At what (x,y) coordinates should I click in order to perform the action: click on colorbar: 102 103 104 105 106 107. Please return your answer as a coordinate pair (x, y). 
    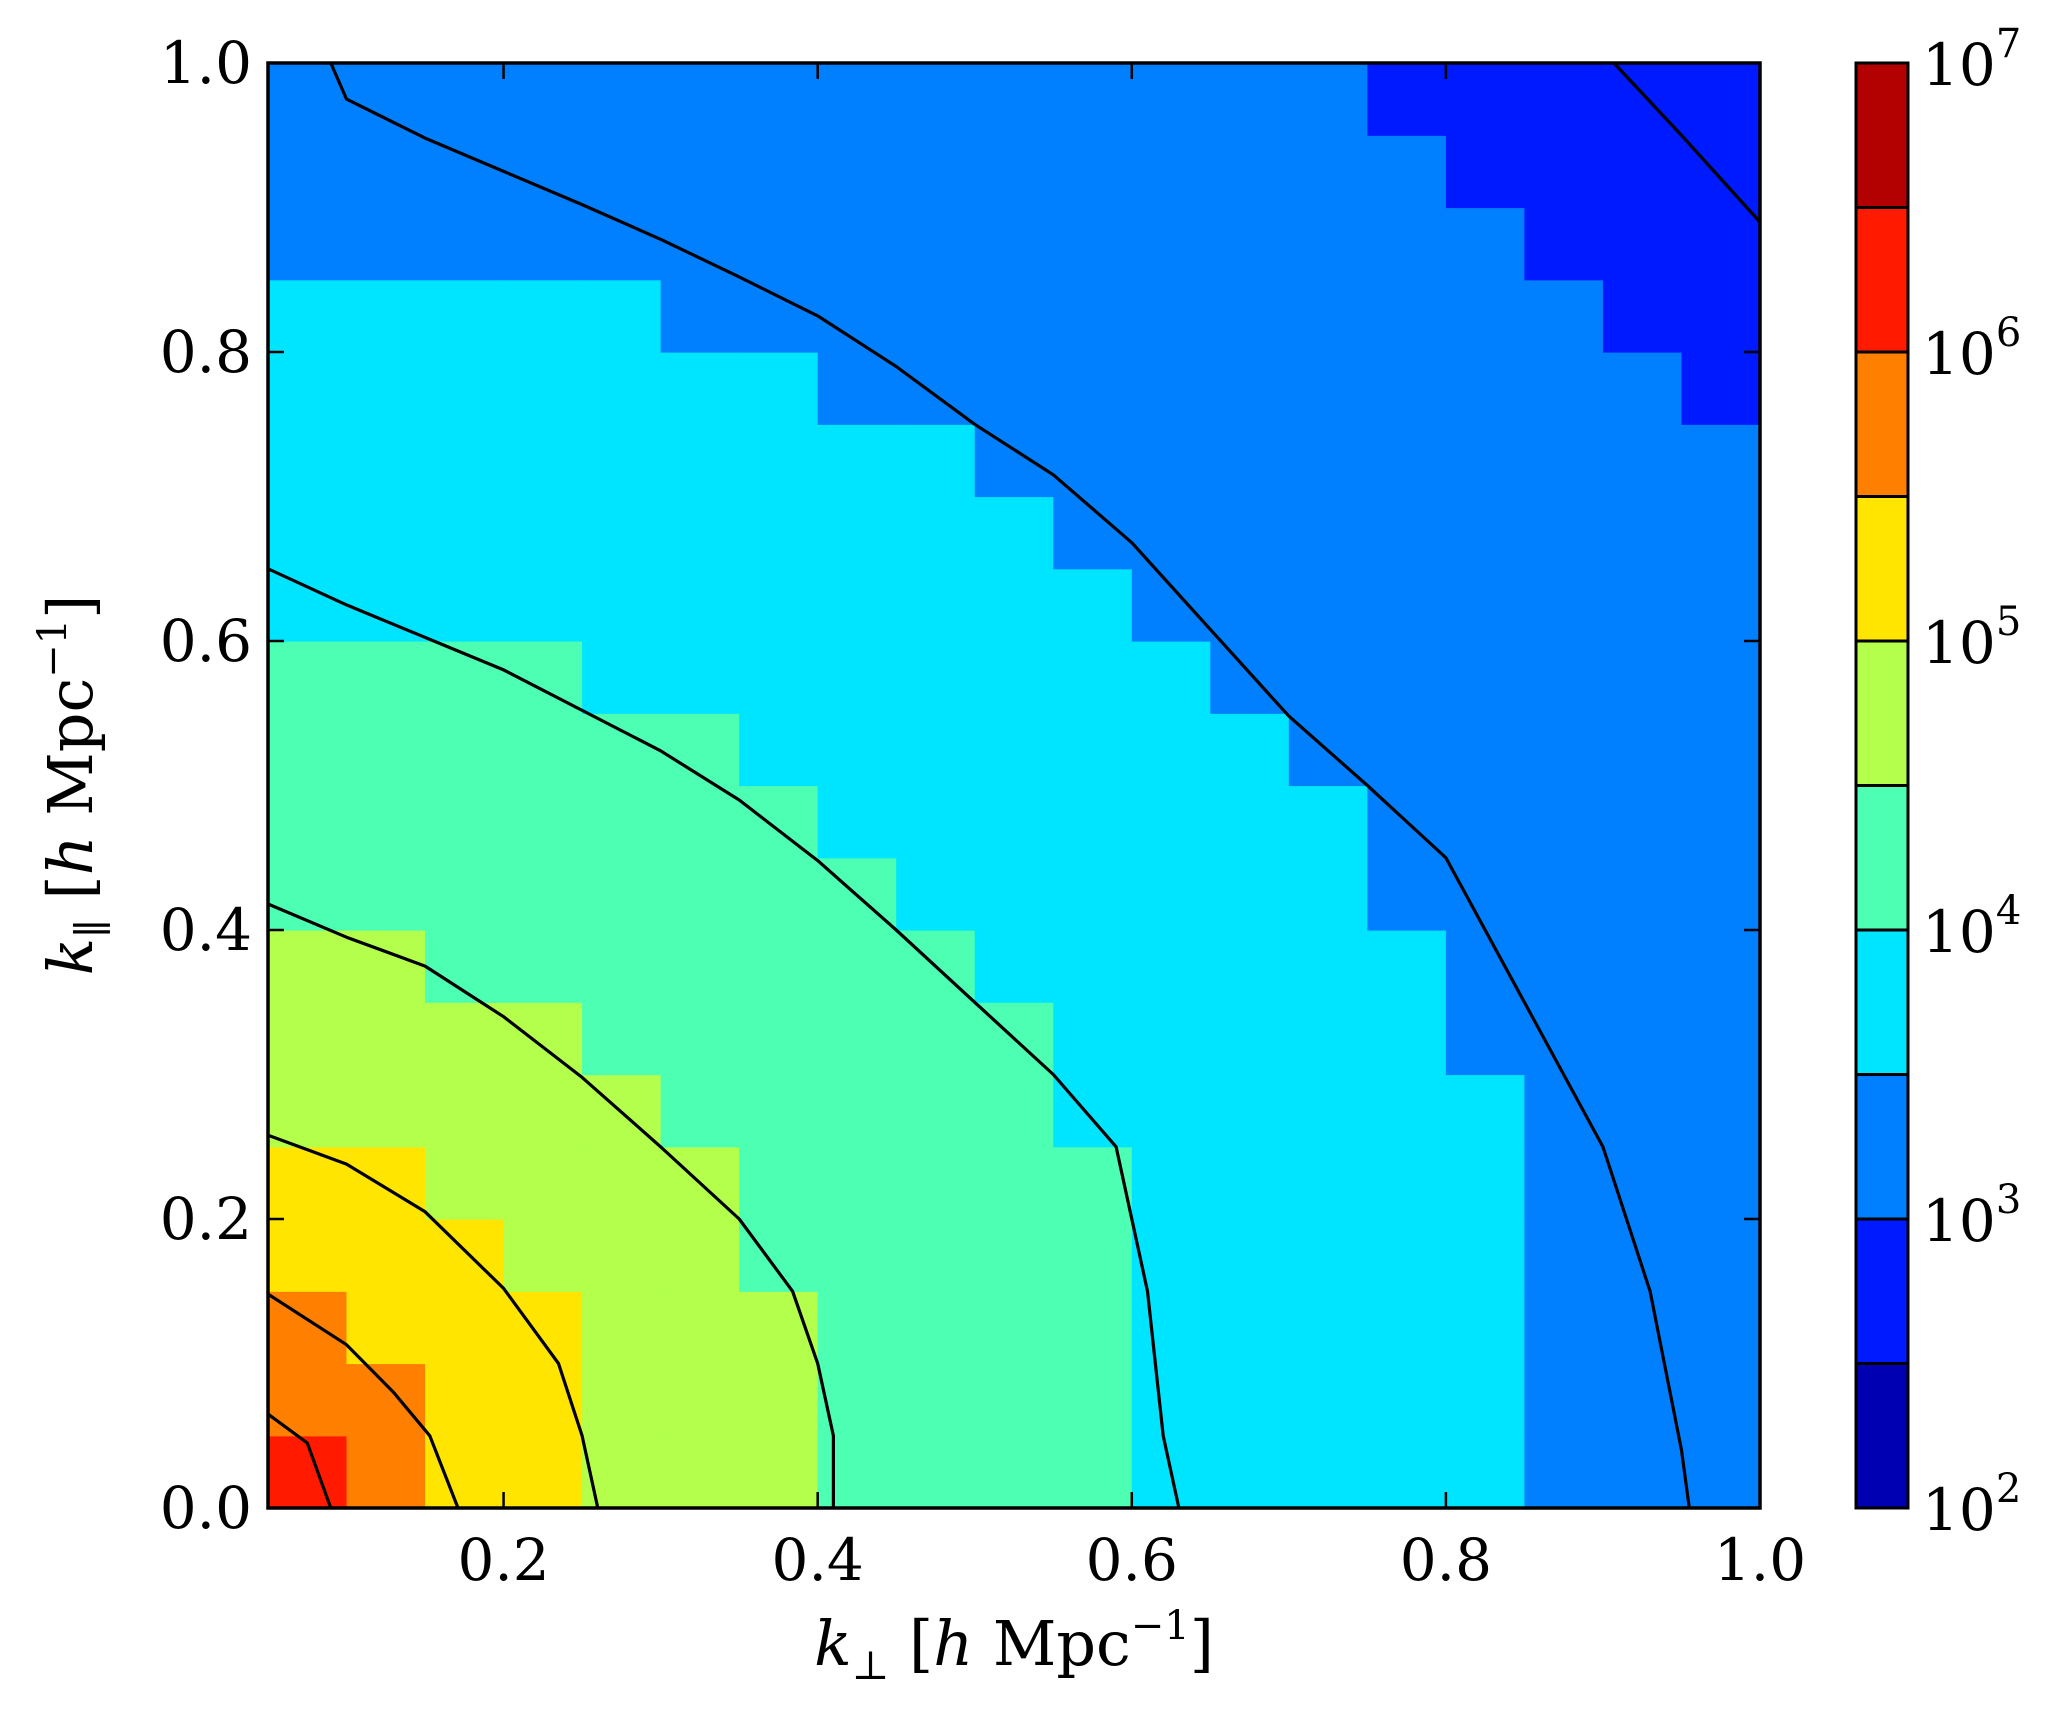
    Looking at the image, I should click on (1937, 782).